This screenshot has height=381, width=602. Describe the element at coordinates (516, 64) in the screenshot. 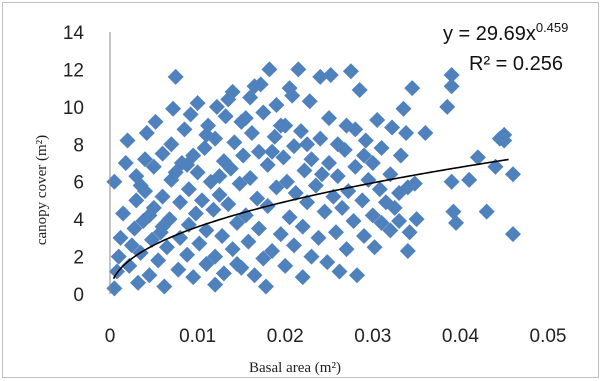

I see `r-squared-label: R² = 0.256` at that location.